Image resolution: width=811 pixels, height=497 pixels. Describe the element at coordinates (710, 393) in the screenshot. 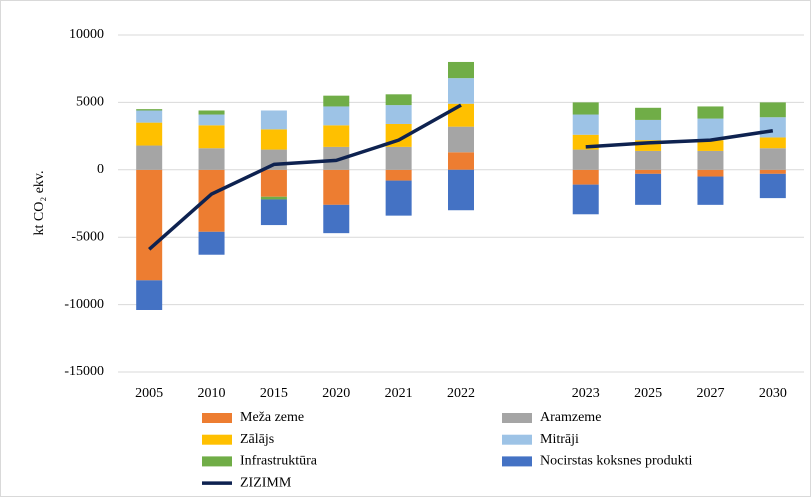

I see `x-tick-label: 2027` at that location.